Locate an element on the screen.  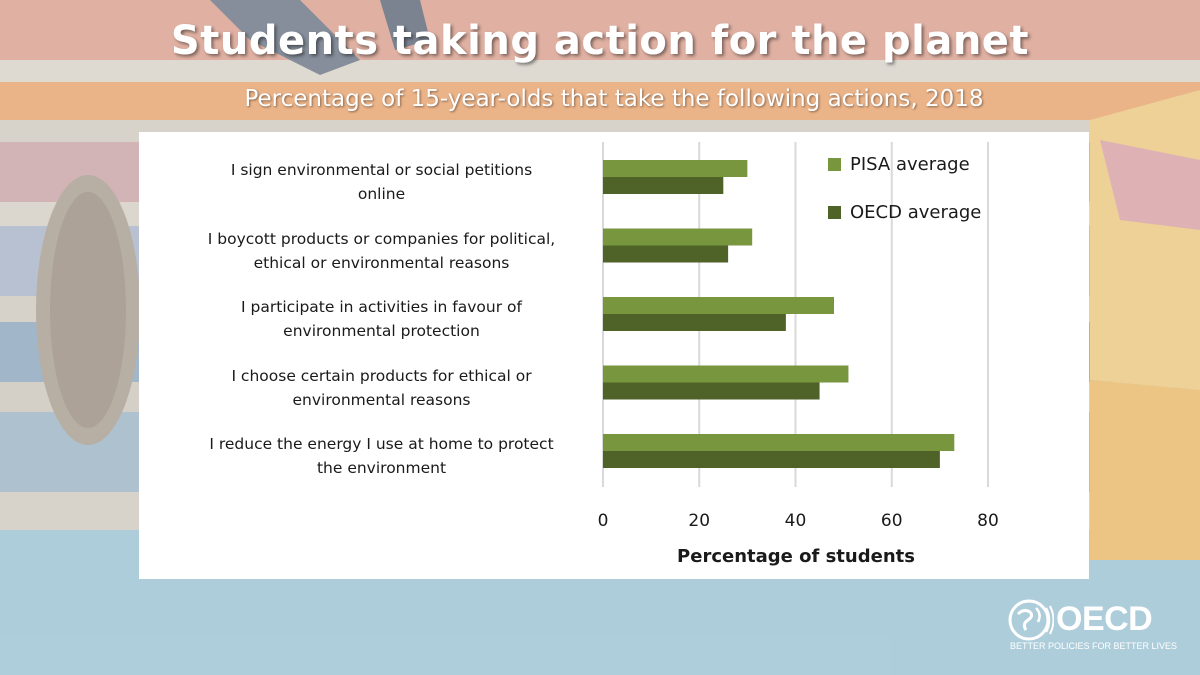
globe-icon is located at coordinates (1031, 620).